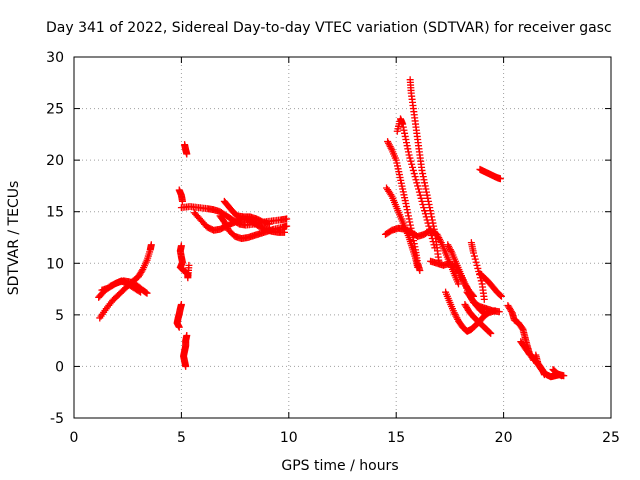 The height and width of the screenshot is (480, 640). I want to click on series-arc-u, so click(478, 319).